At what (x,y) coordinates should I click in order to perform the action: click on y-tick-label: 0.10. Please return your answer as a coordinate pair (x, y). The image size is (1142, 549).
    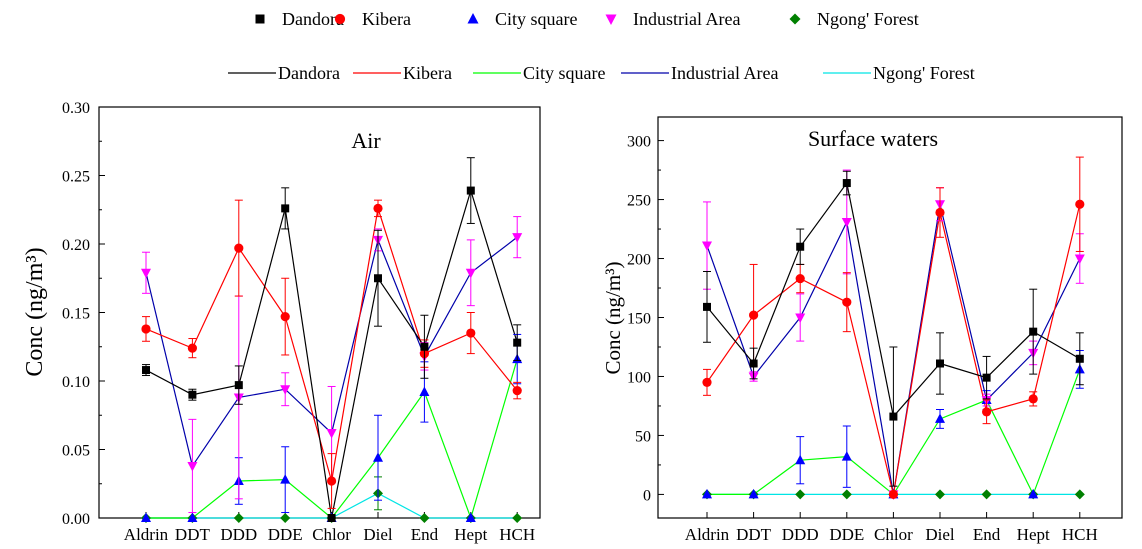
    Looking at the image, I should click on (76, 382).